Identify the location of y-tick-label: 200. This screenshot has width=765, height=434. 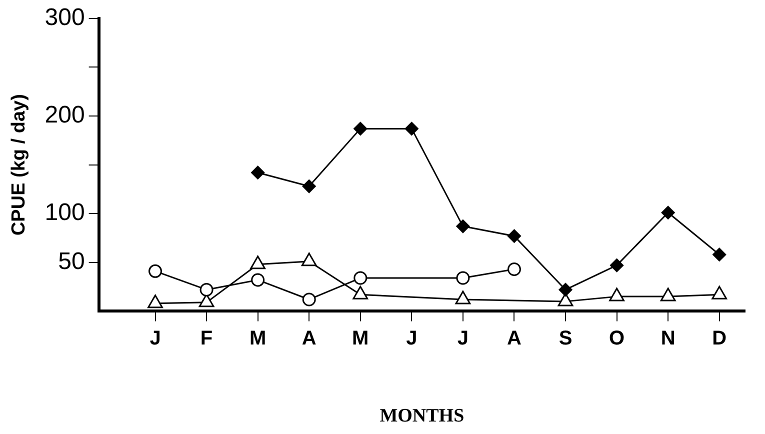
(64, 115).